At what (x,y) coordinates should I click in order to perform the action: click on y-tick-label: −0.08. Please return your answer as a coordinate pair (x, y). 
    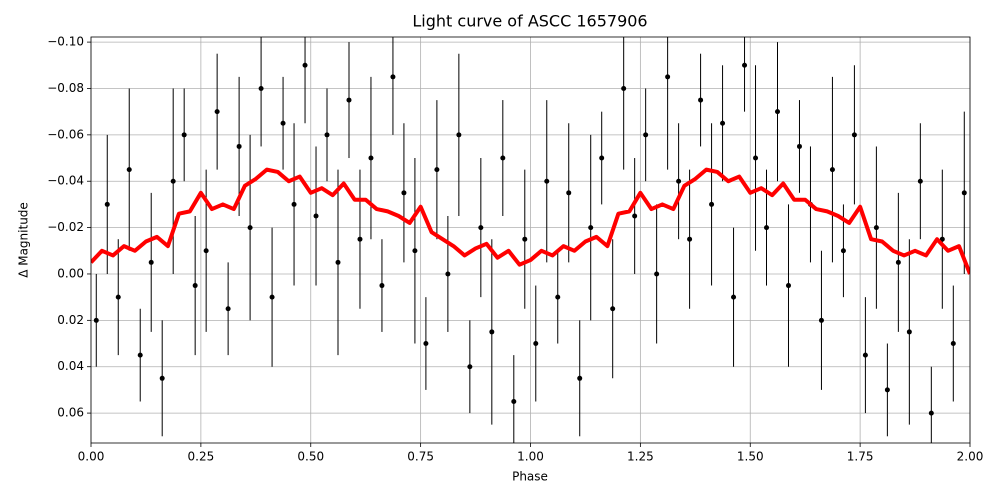
    Looking at the image, I should click on (65, 88).